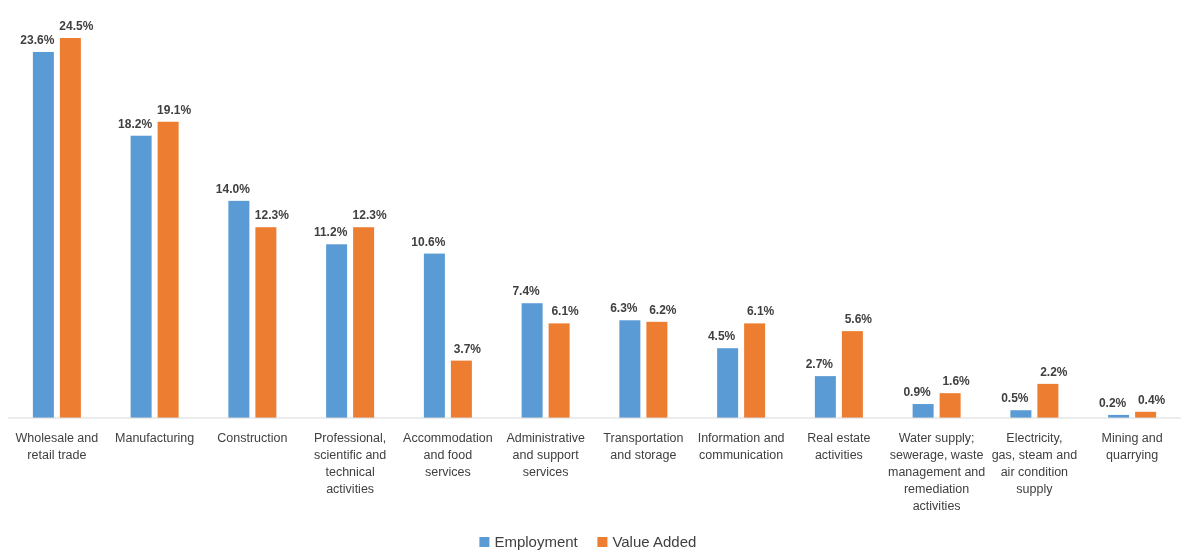 Image resolution: width=1189 pixels, height=555 pixels. I want to click on legend-label: Value Added, so click(654, 541).